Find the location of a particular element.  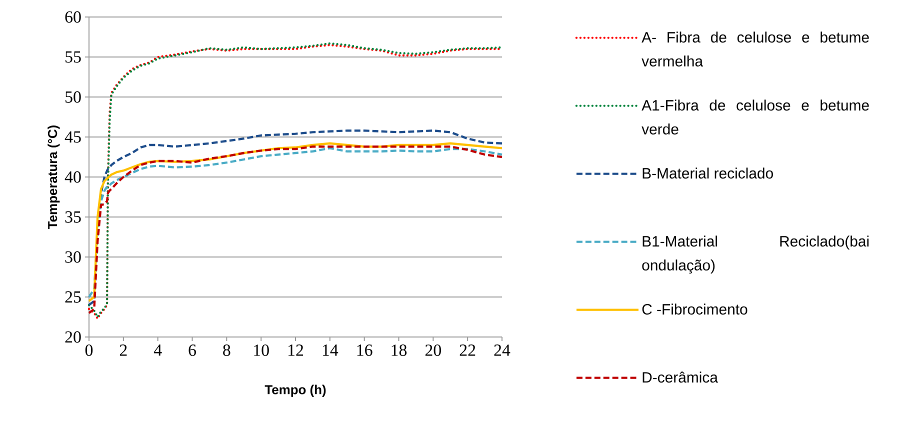

text: B1-Material Reciclado(bai ondulação) is located at coordinates (755, 255).